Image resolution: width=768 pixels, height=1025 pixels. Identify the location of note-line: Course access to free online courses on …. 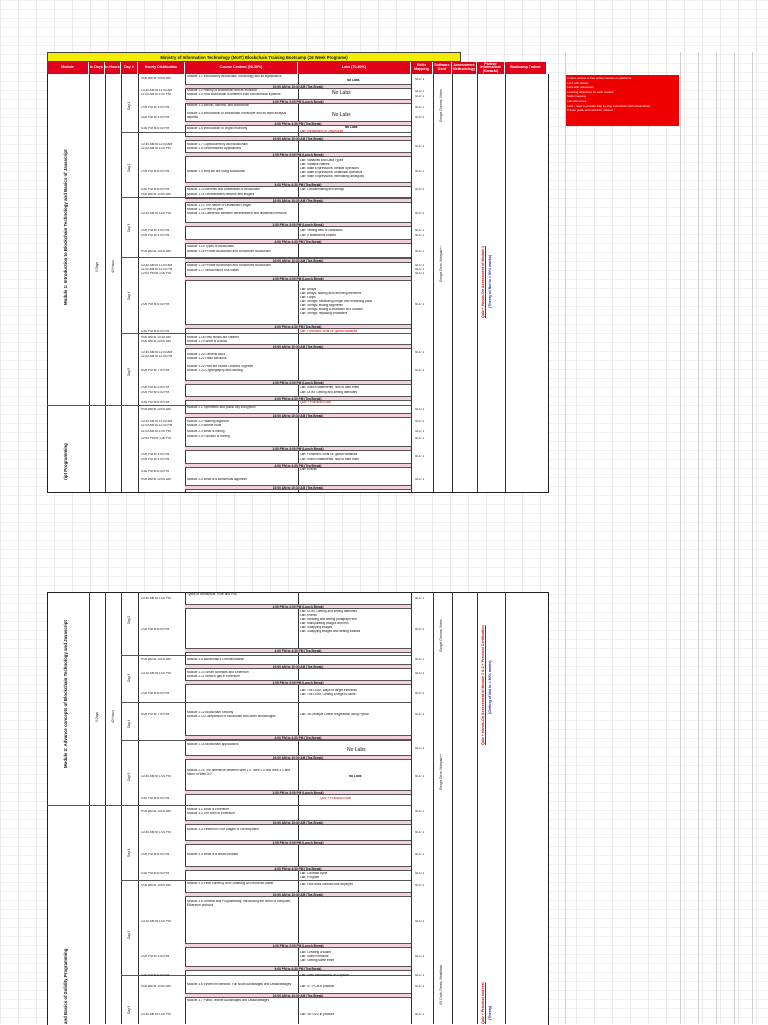
(599, 78).